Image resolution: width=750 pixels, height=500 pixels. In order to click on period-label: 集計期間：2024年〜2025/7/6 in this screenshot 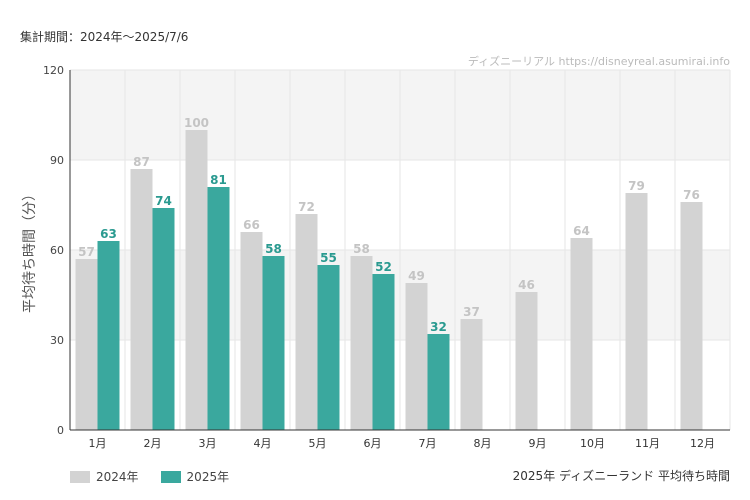, I will do `click(104, 37)`.